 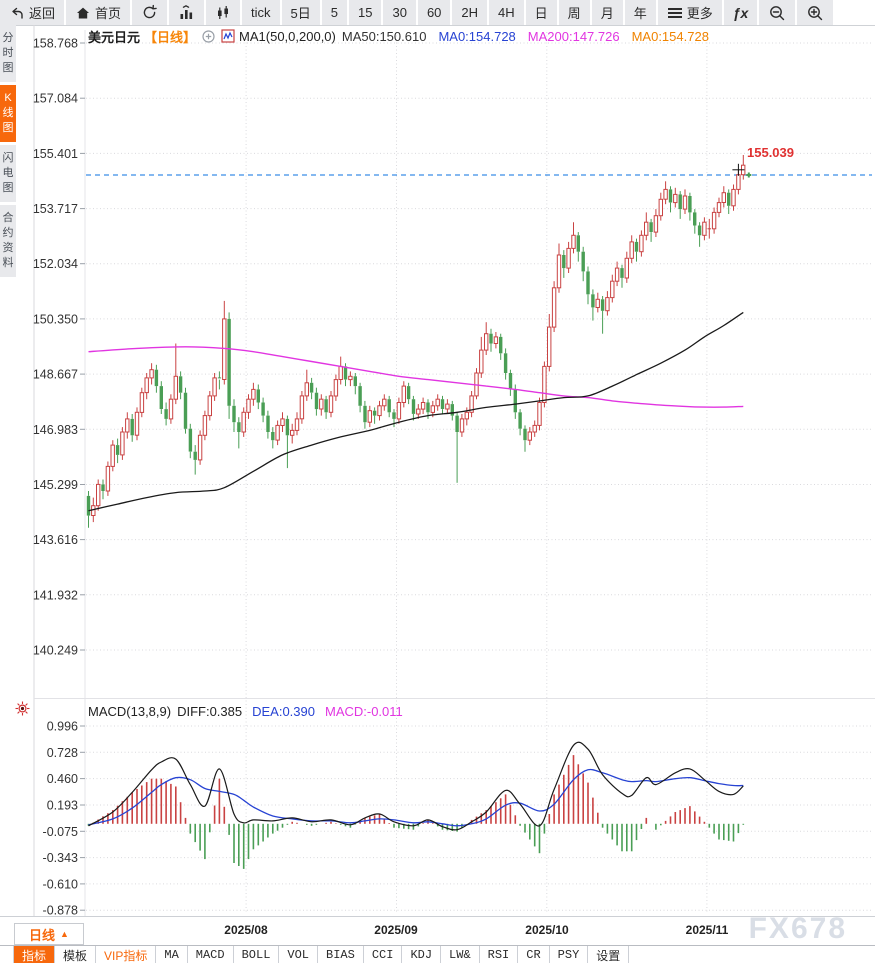 I want to click on x-axis-row: 日线 ▲ 2025/08 2025/09 2025/10 2025/11, so click(x=437, y=931).